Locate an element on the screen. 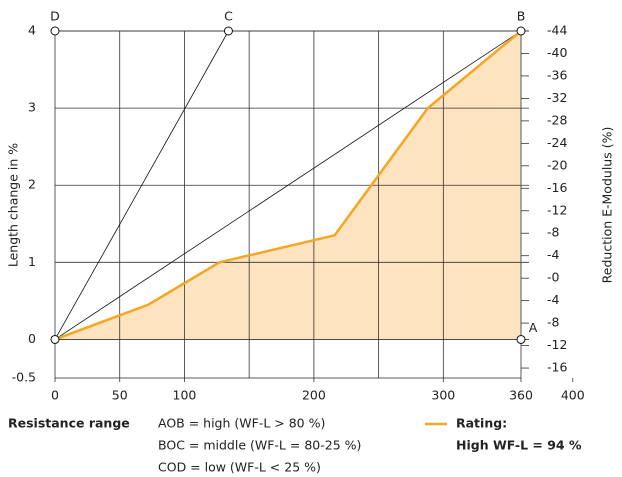 The image size is (622, 477). x-tick-label: 0 is located at coordinates (55, 395).